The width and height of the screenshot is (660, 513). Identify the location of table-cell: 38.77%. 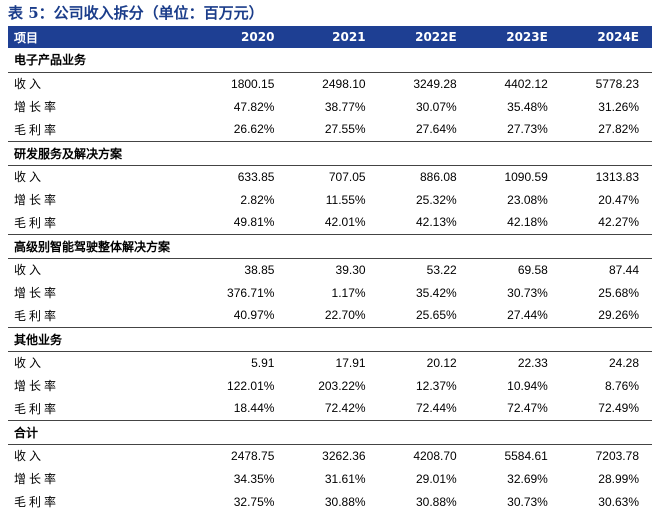
(345, 106).